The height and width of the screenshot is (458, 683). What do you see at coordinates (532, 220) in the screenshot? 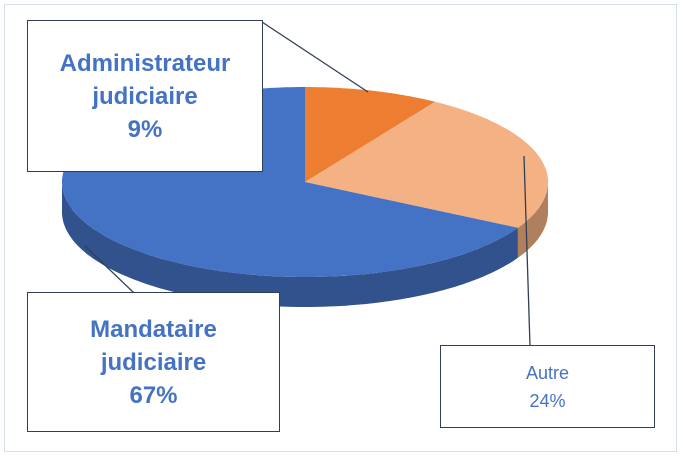
I see `pie-slice-side` at bounding box center [532, 220].